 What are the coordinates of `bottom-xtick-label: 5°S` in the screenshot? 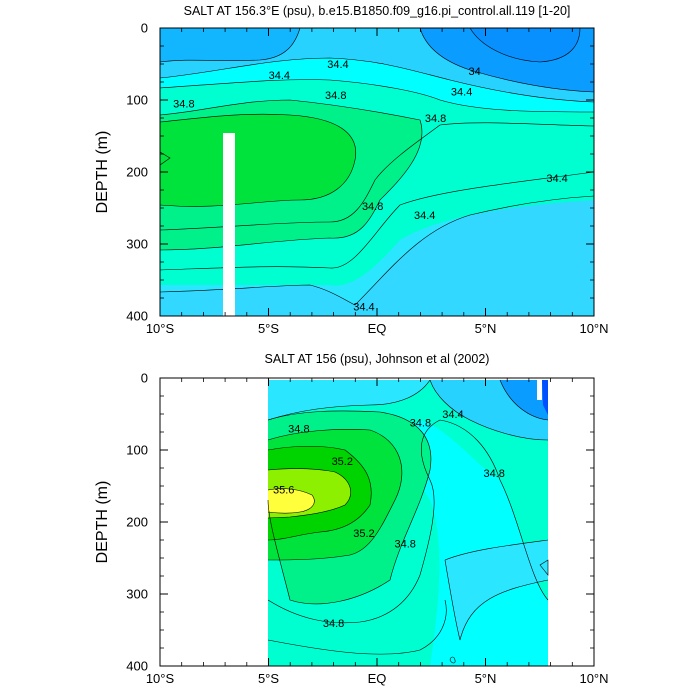 It's located at (268, 678).